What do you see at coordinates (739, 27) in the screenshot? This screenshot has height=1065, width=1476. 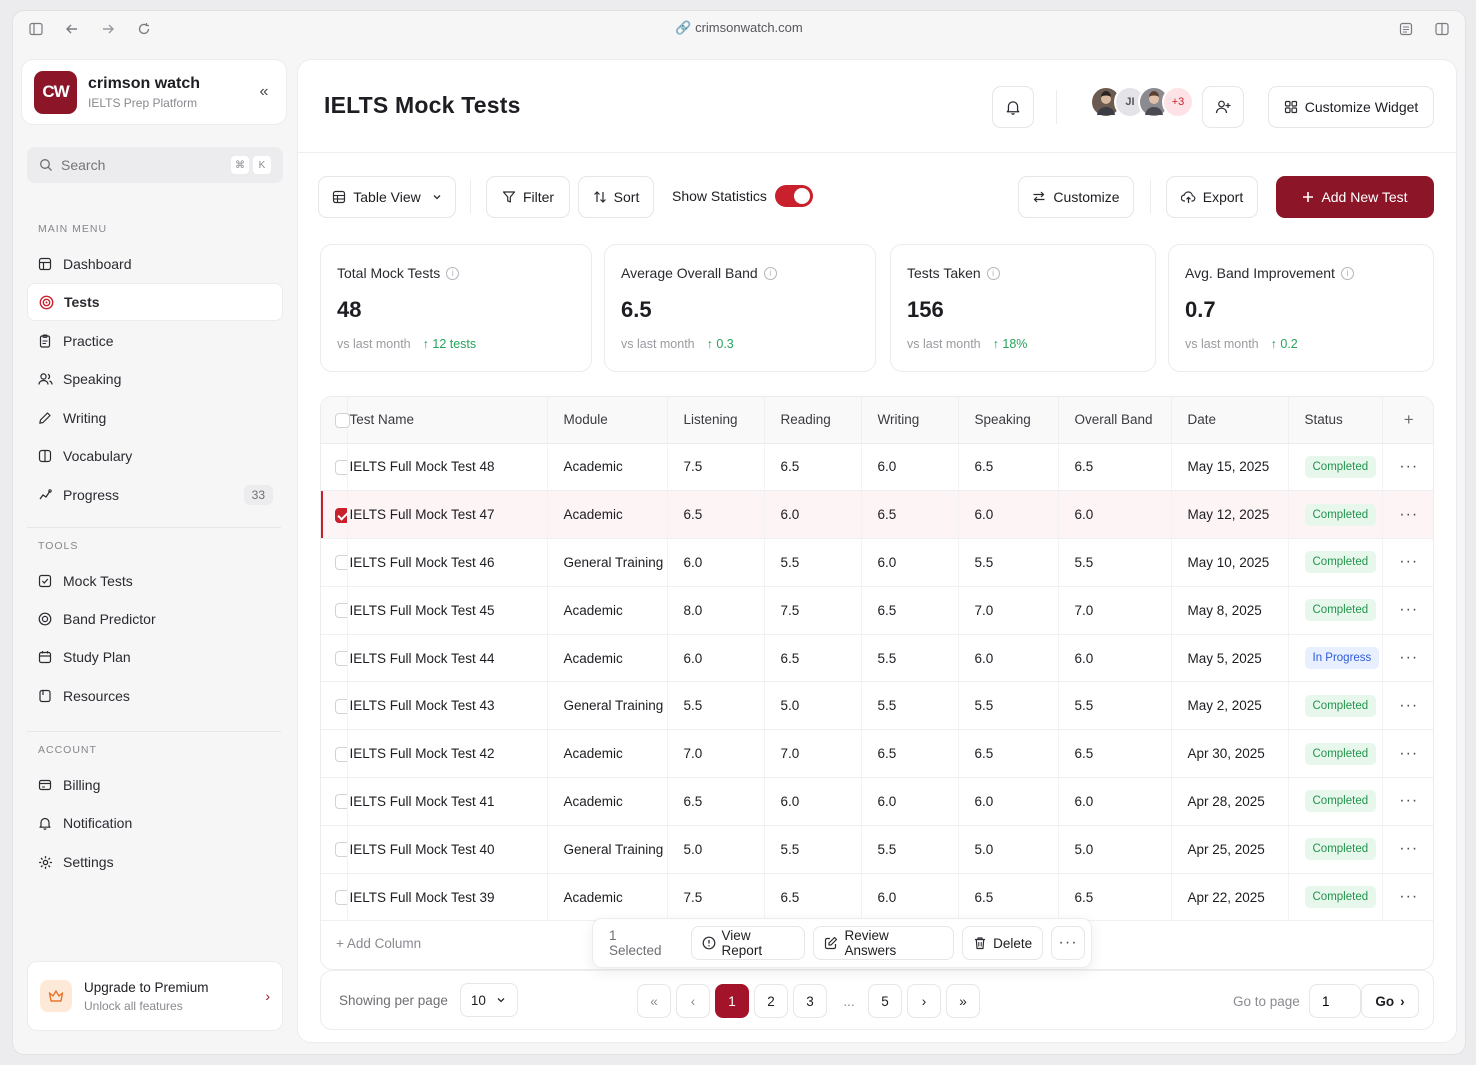 I see `address-url: 🔗 crimsonwatch.com` at bounding box center [739, 27].